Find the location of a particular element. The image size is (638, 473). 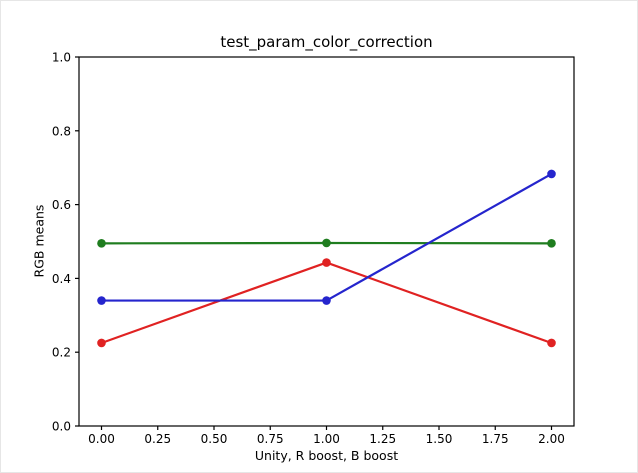

x-tick-label: 1.00 is located at coordinates (326, 439).